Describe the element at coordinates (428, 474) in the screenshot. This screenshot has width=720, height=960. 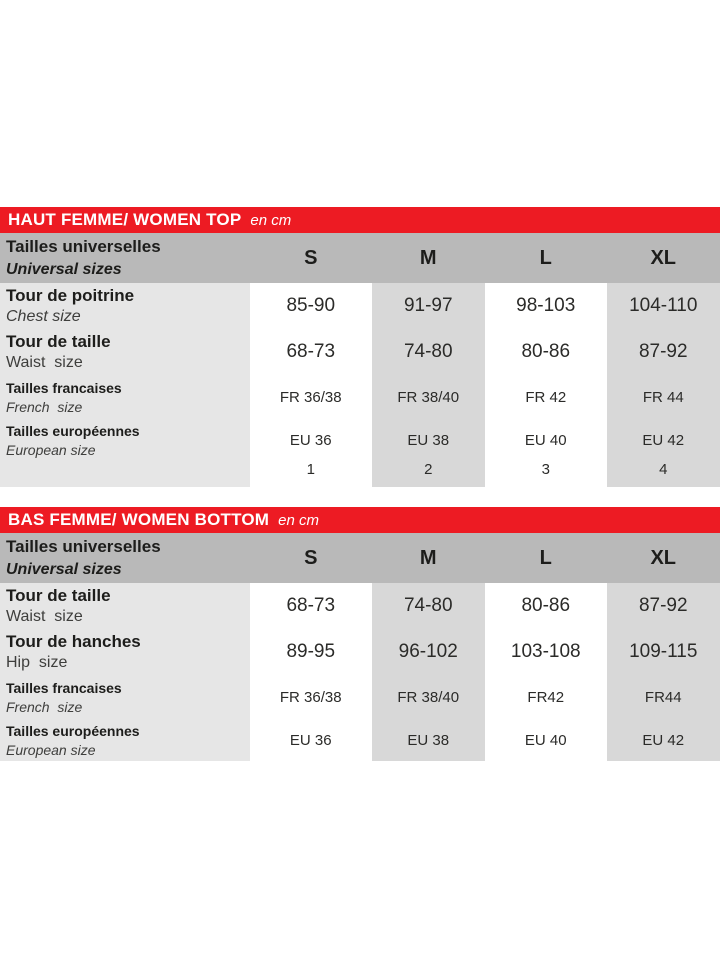
I see `size-value-m: 2` at that location.